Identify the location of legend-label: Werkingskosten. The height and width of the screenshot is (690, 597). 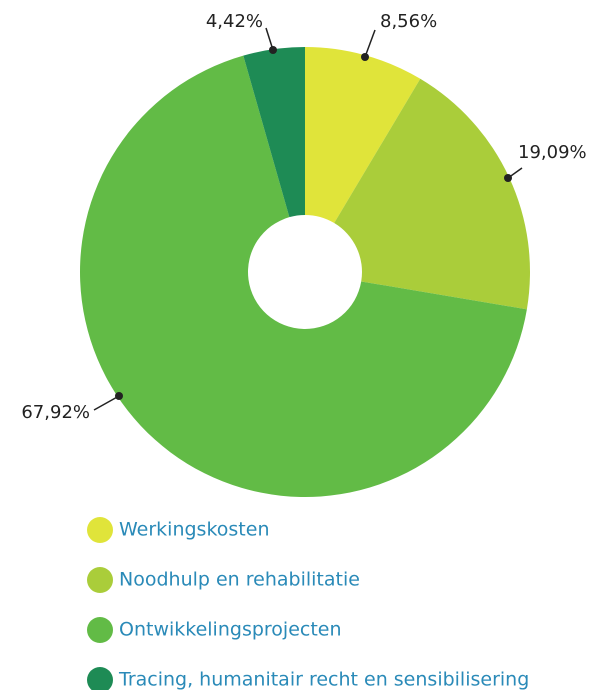
(194, 530).